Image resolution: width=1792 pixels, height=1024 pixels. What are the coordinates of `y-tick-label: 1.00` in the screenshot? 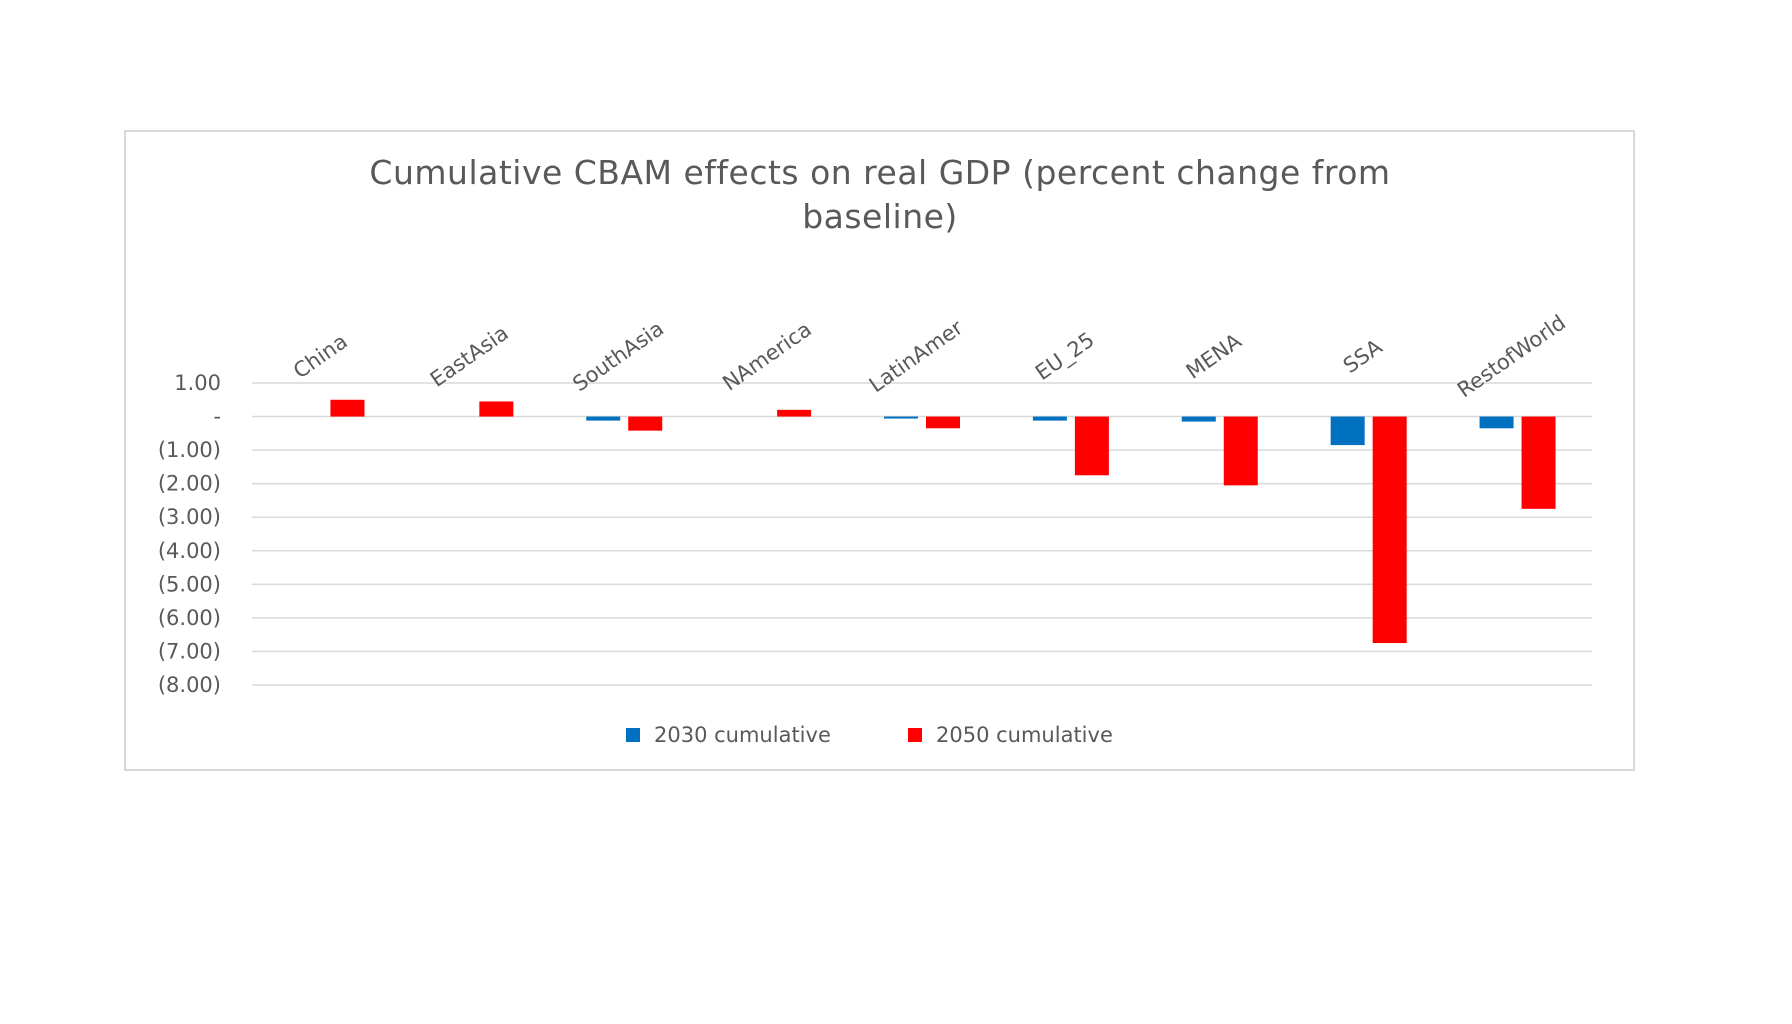 It's located at (197, 383).